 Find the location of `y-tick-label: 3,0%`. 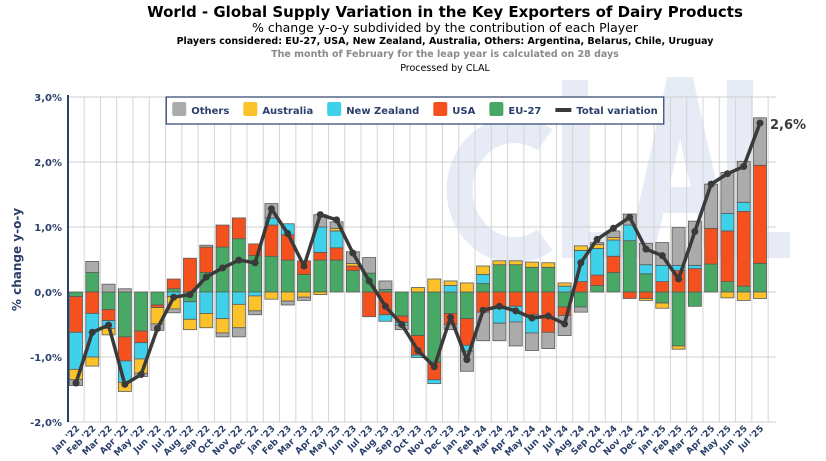

y-tick-label: 3,0% is located at coordinates (48, 98).